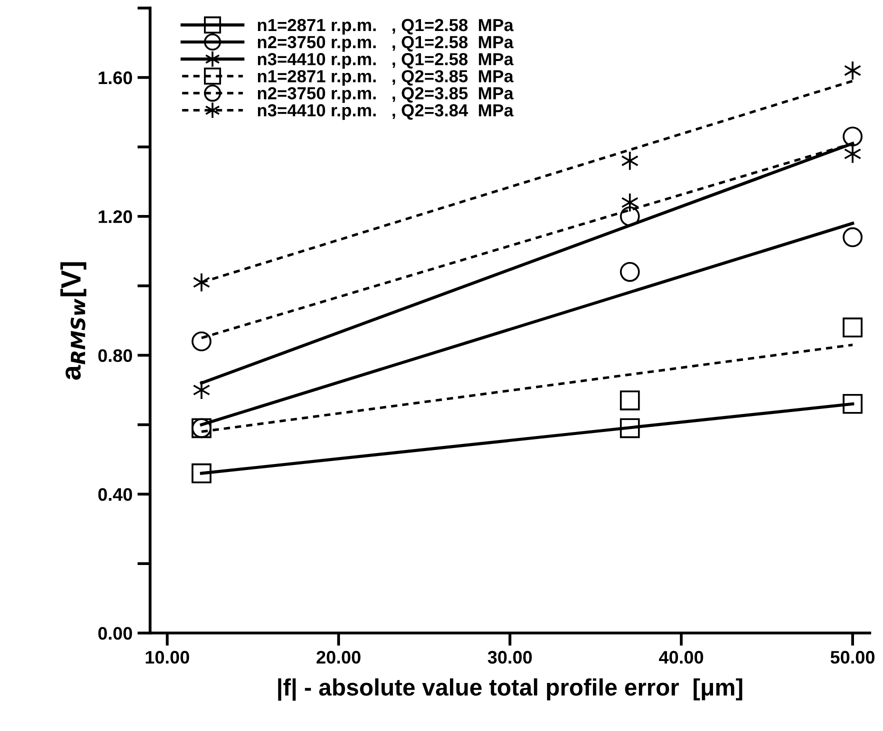 Image resolution: width=883 pixels, height=731 pixels. Describe the element at coordinates (115, 355) in the screenshot. I see `y-tick-label: 0.80` at that location.